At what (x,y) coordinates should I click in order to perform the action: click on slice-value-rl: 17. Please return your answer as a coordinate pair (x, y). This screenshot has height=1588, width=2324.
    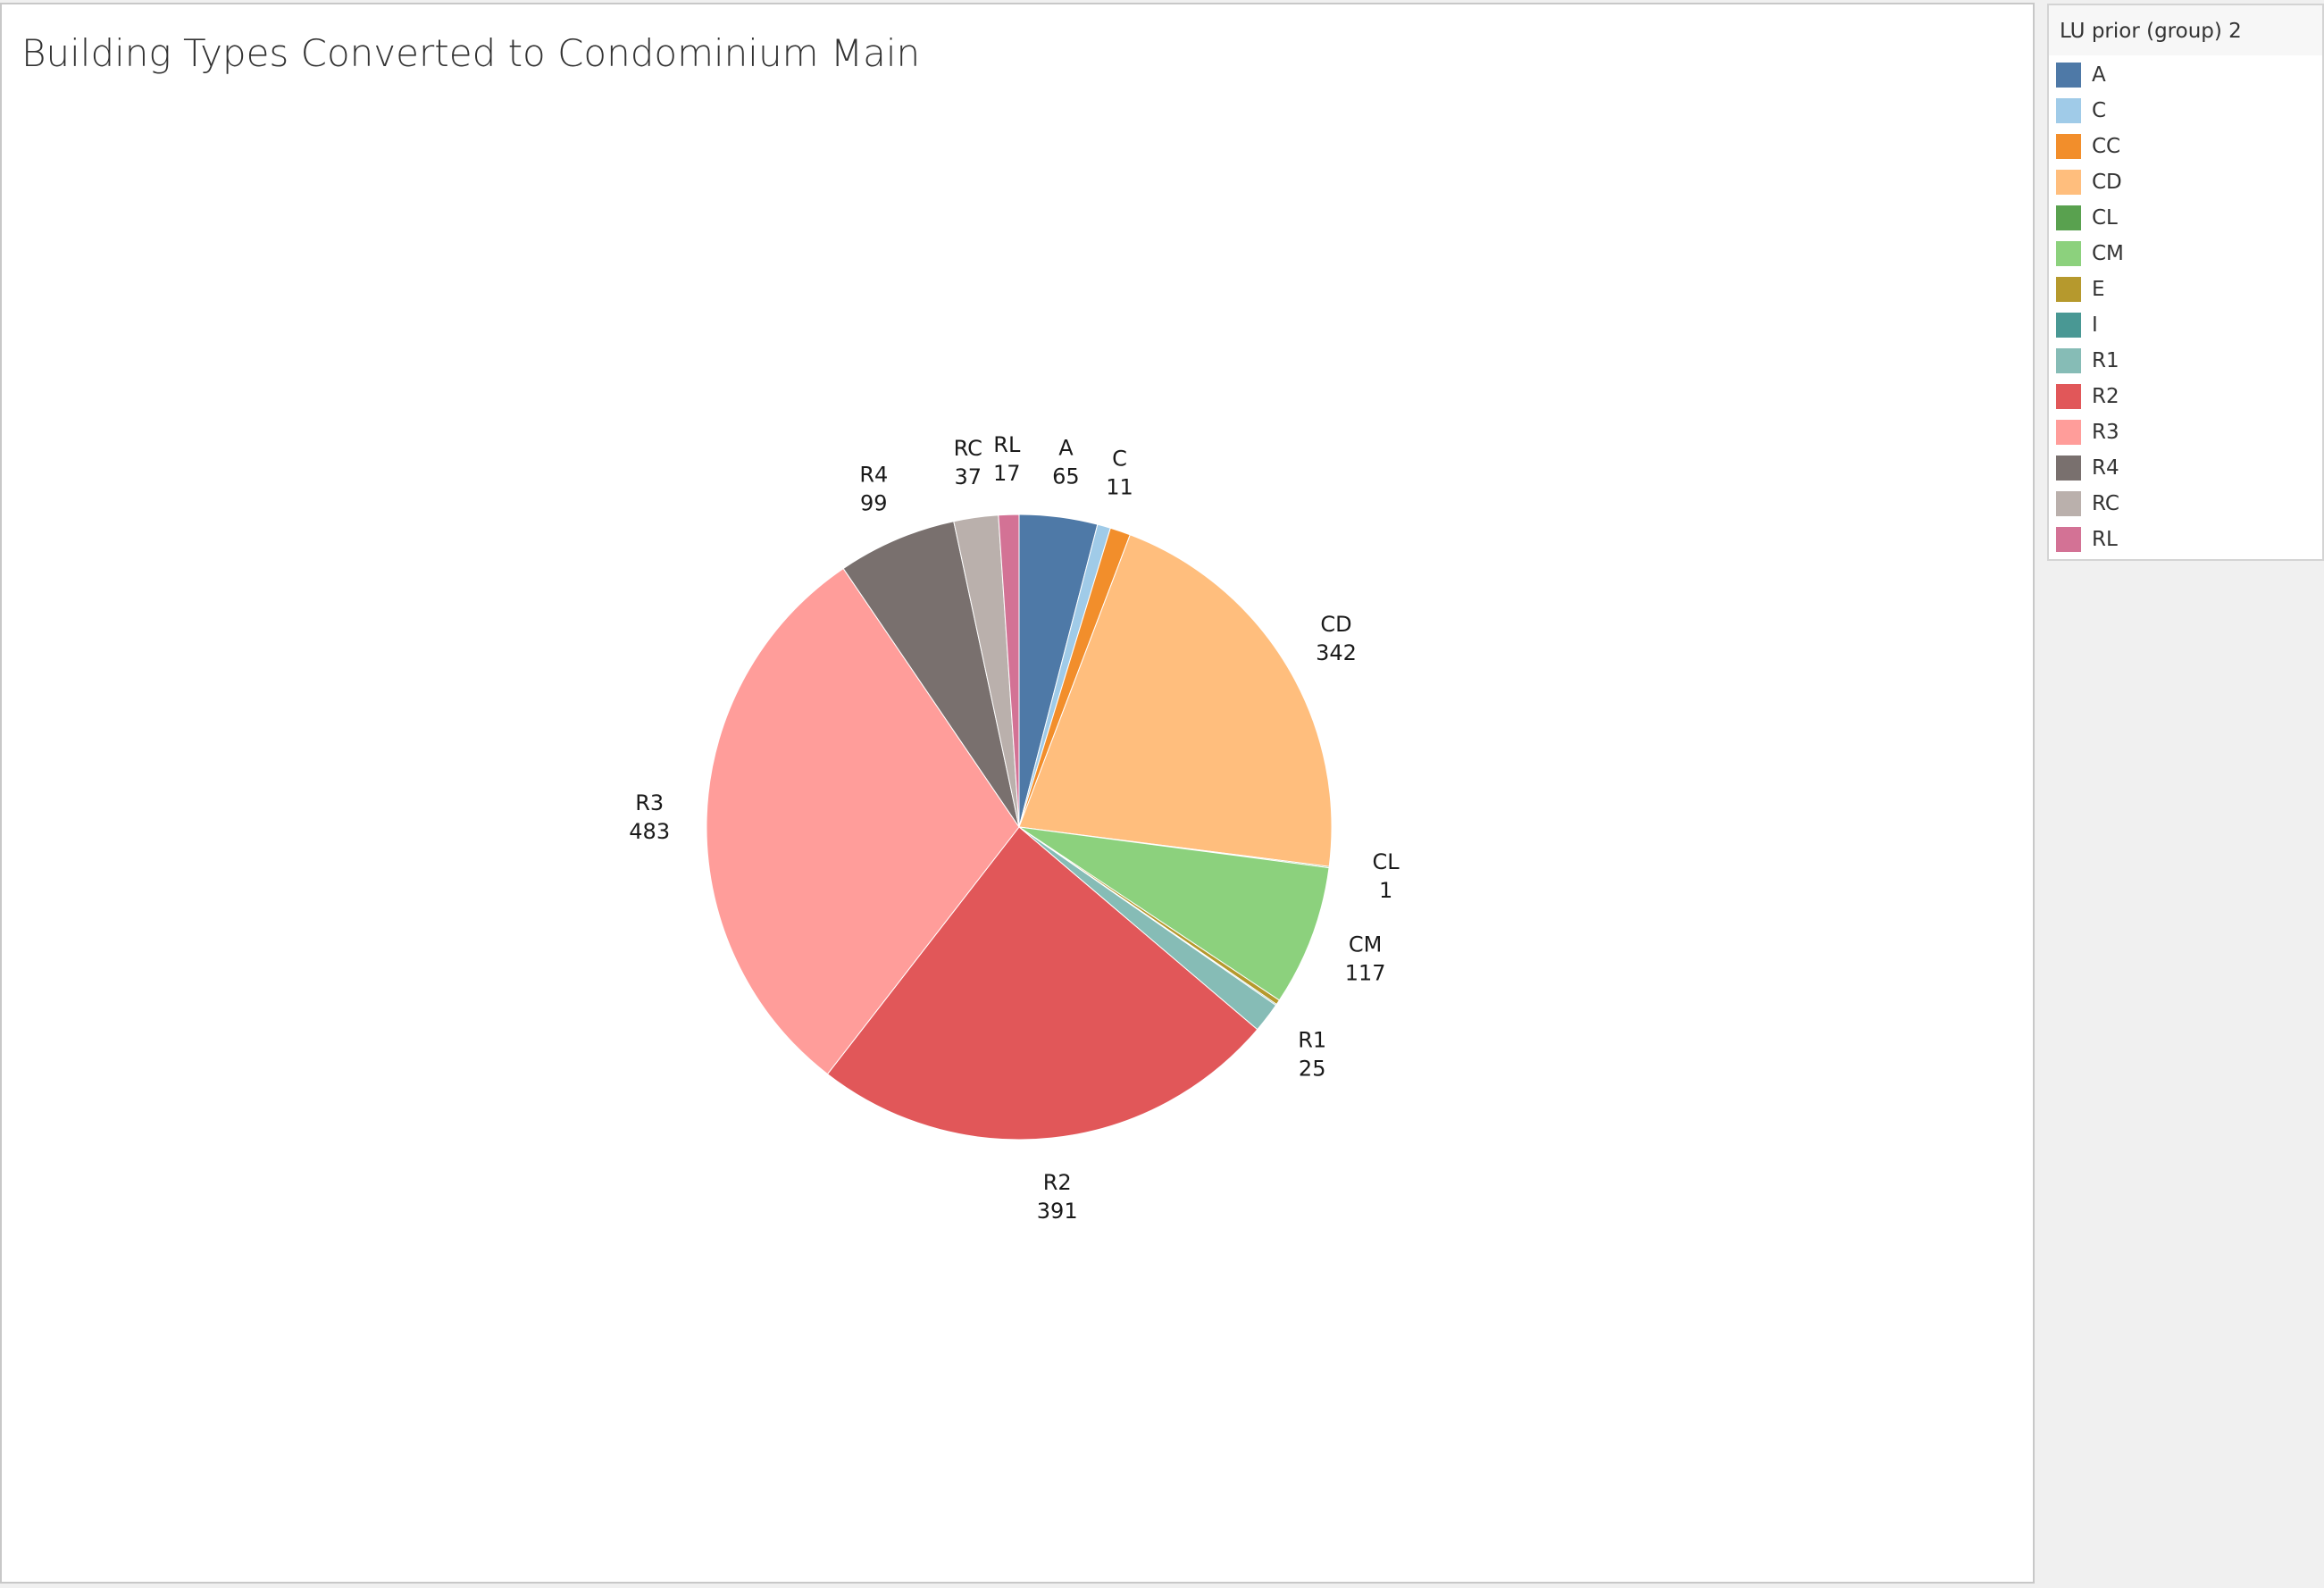
    Looking at the image, I should click on (1007, 474).